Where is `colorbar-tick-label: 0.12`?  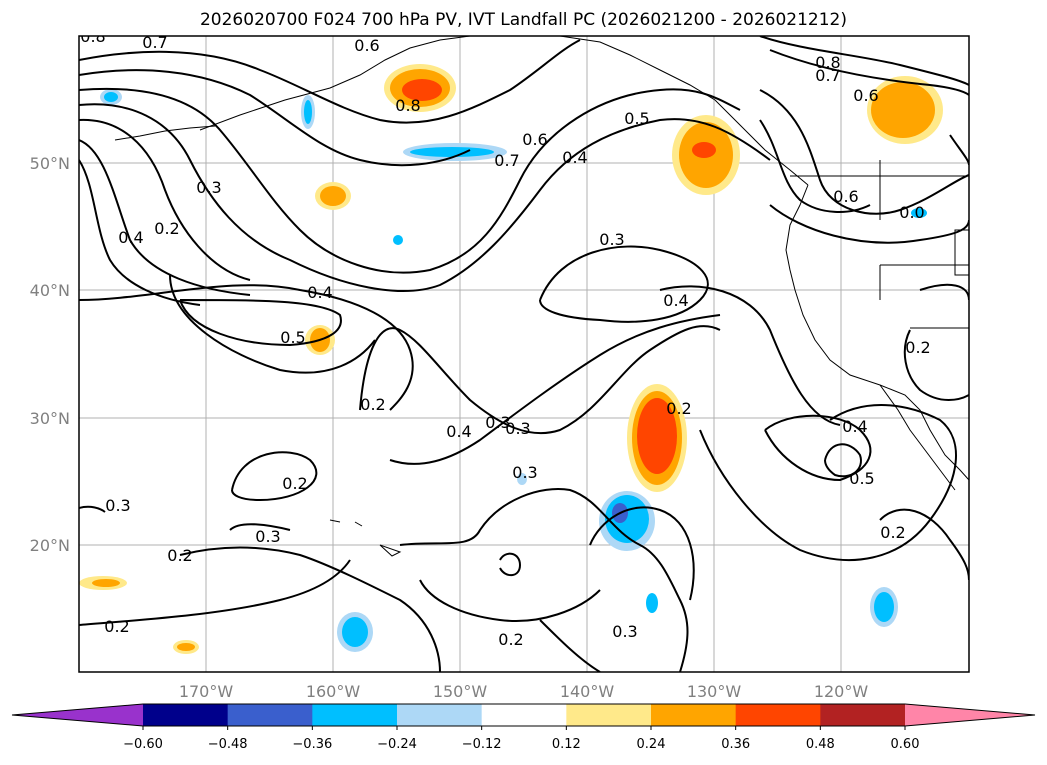 colorbar-tick-label: 0.12 is located at coordinates (566, 744).